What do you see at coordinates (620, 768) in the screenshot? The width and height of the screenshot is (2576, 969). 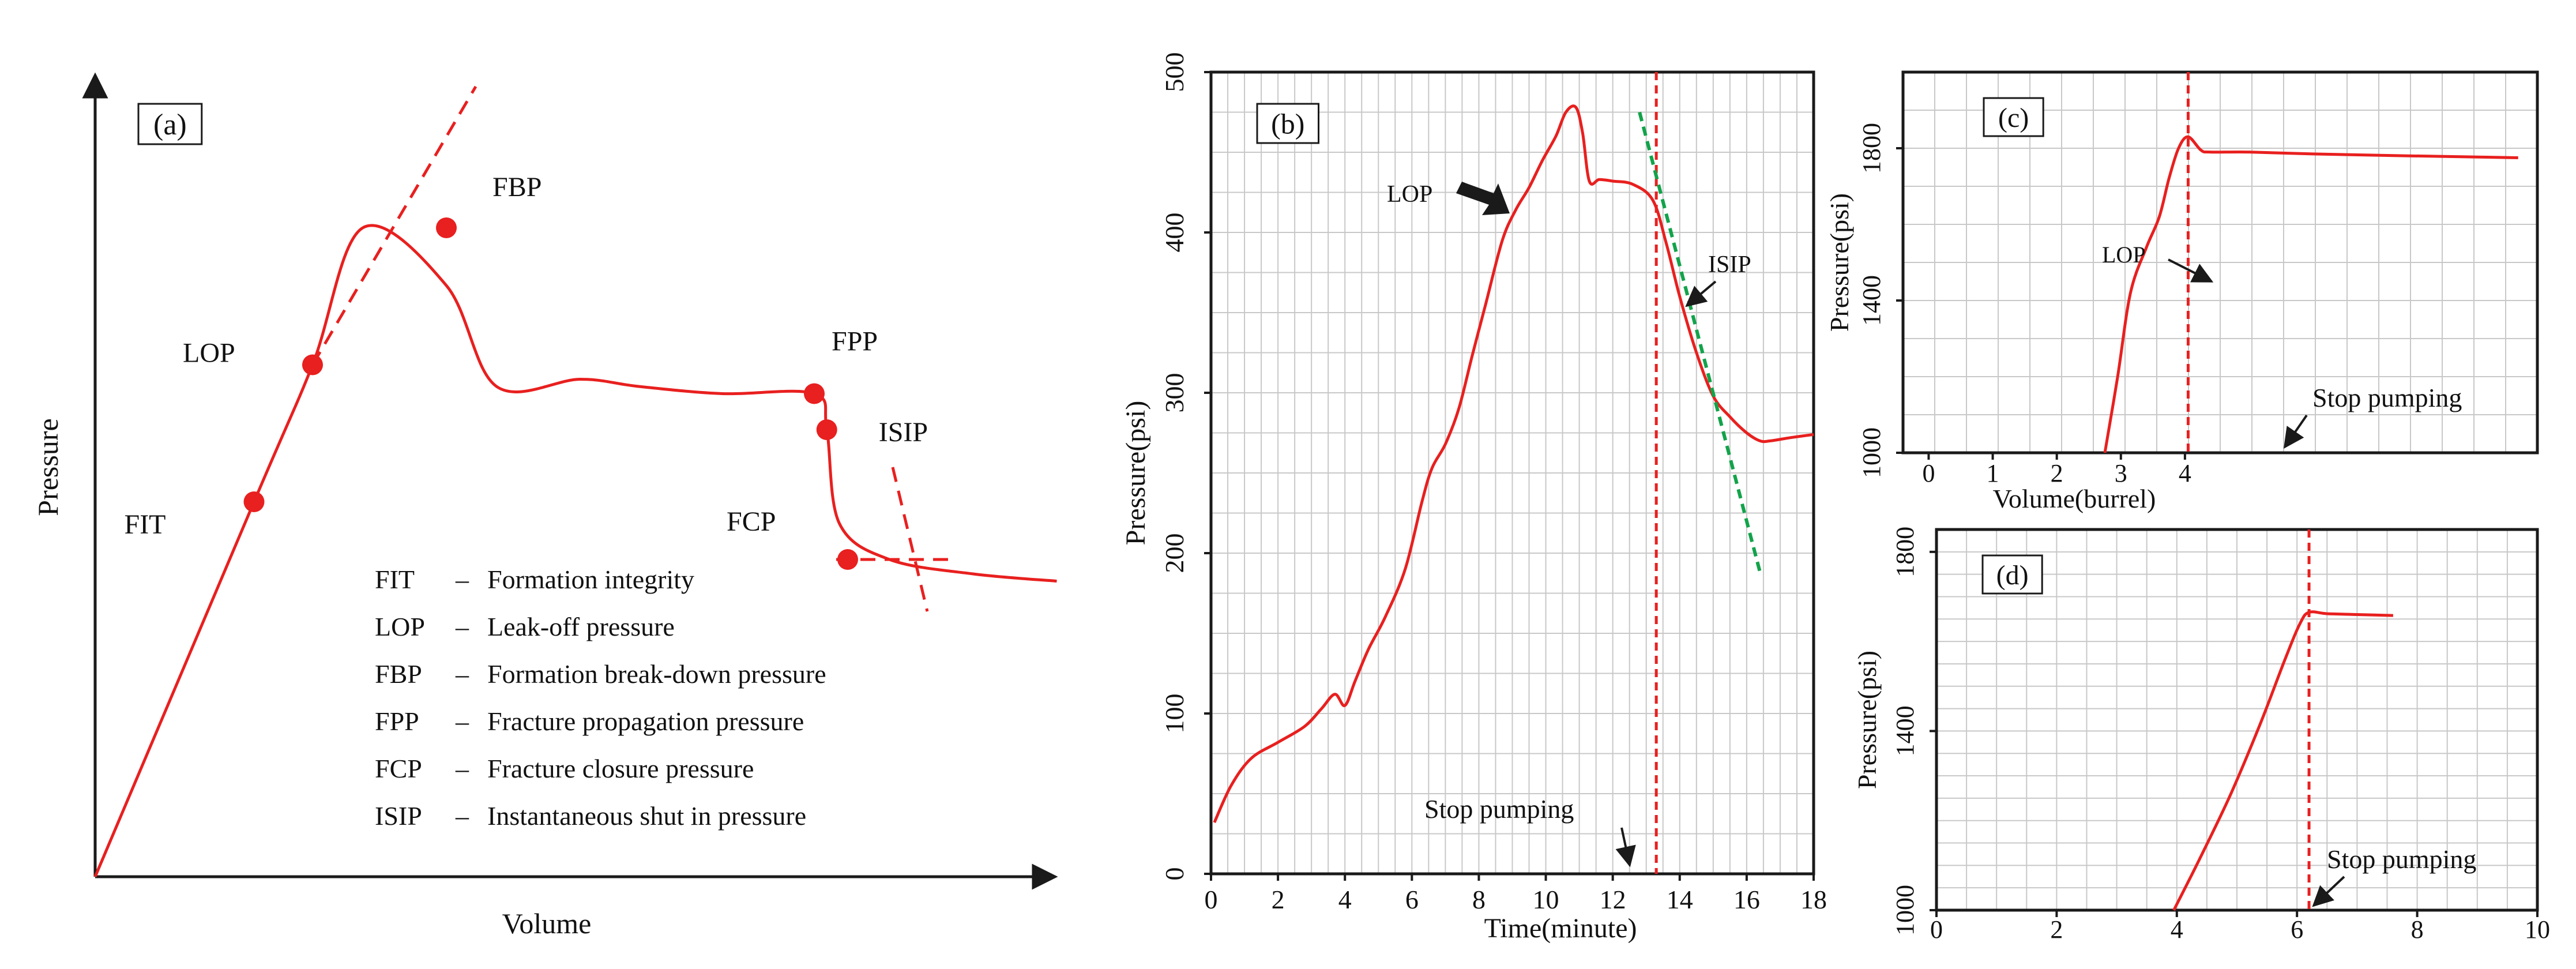 I see `legend-description: Fracture closure pressure` at bounding box center [620, 768].